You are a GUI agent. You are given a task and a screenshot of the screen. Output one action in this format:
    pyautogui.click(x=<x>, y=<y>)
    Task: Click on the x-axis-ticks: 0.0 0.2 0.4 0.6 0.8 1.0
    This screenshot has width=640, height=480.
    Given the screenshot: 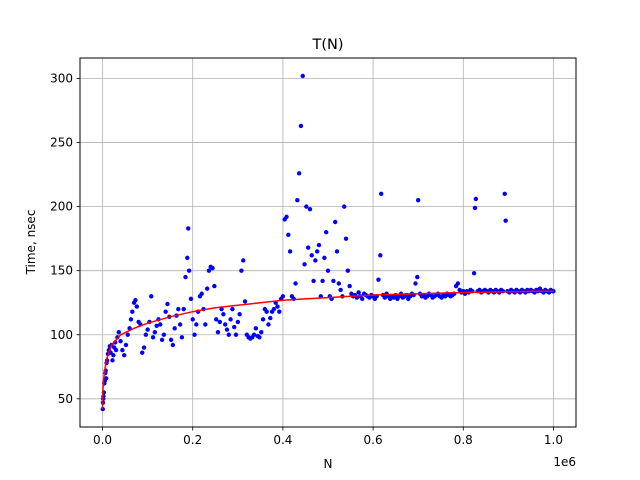 What is the action you would take?
    pyautogui.click(x=328, y=437)
    